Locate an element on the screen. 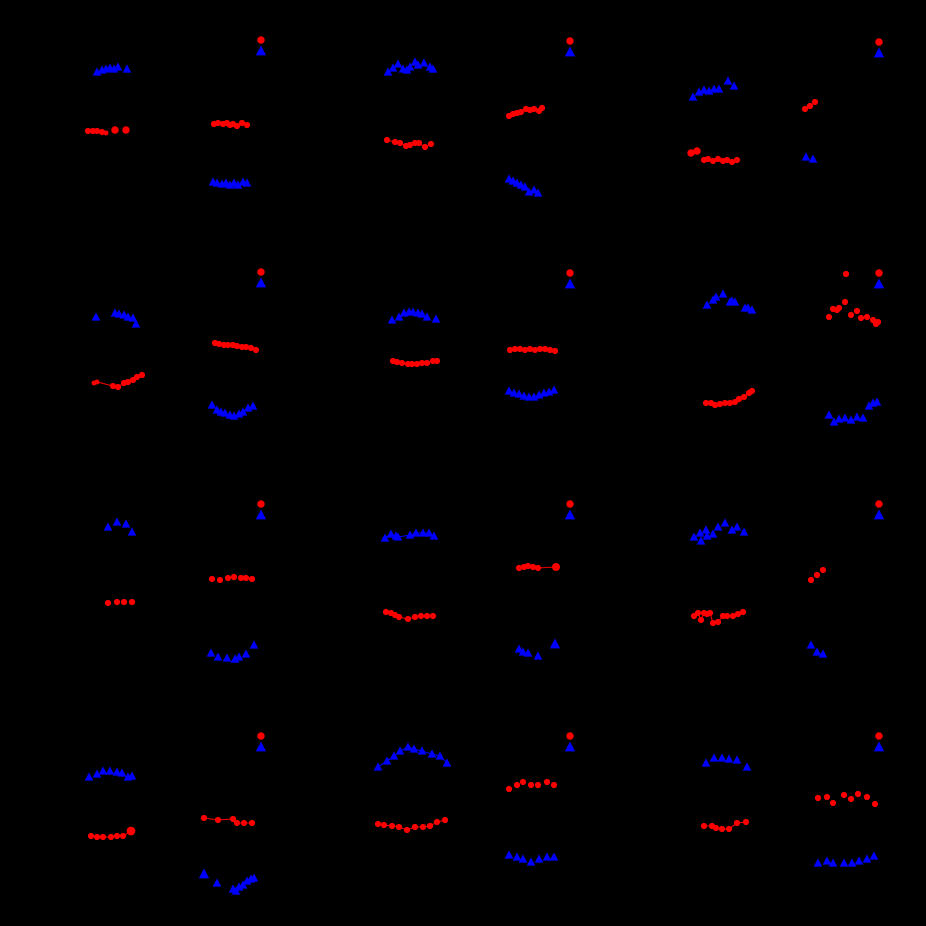  panel-r4c1 is located at coordinates (175, 813).